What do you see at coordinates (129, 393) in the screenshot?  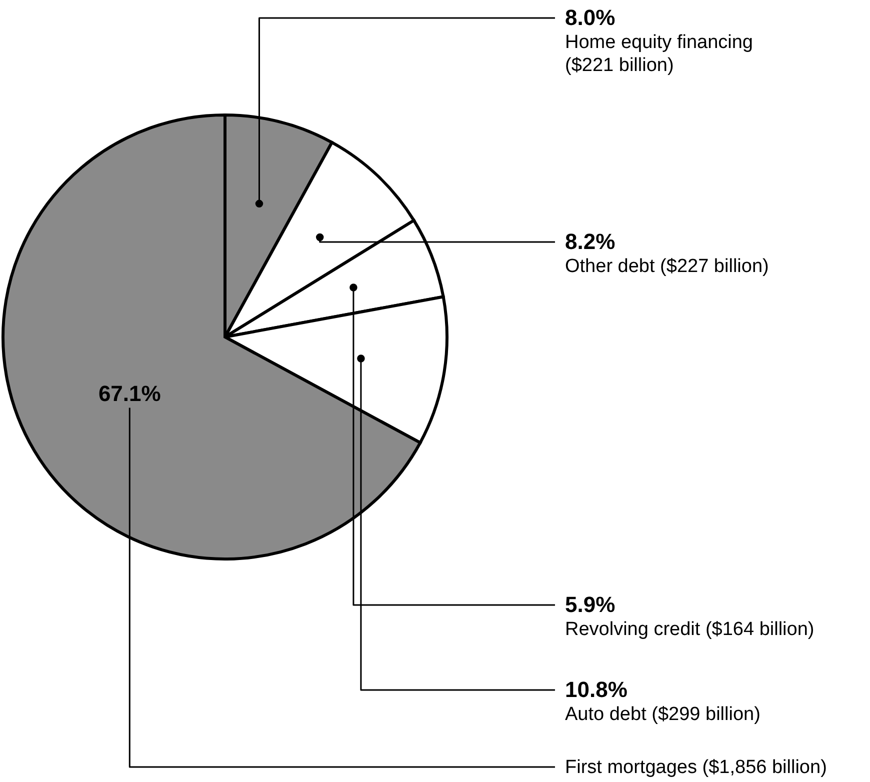 I see `data-label: 67.1%` at bounding box center [129, 393].